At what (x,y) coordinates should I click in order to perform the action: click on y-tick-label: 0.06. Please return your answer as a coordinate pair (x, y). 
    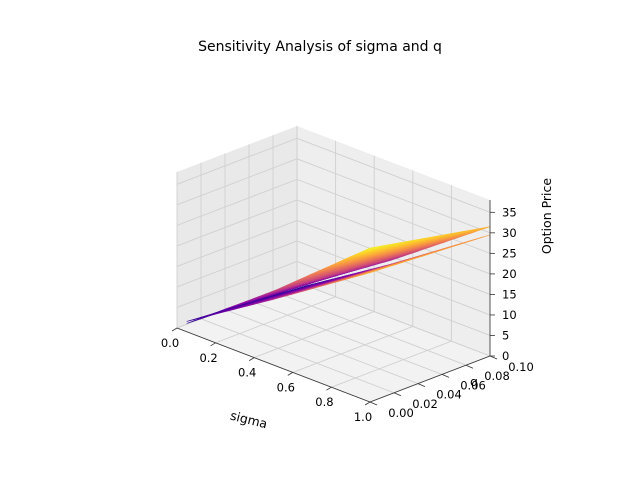
    Looking at the image, I should click on (473, 385).